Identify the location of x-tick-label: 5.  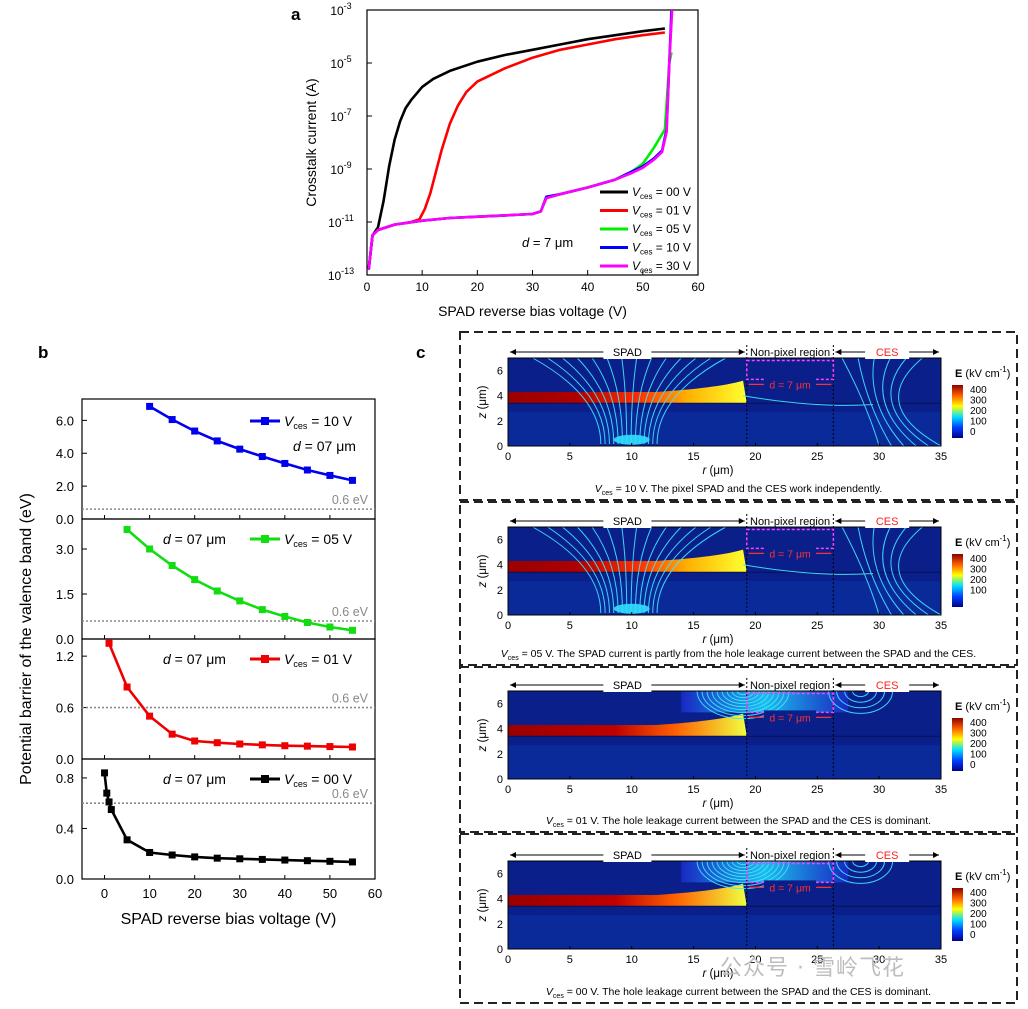
(570, 626).